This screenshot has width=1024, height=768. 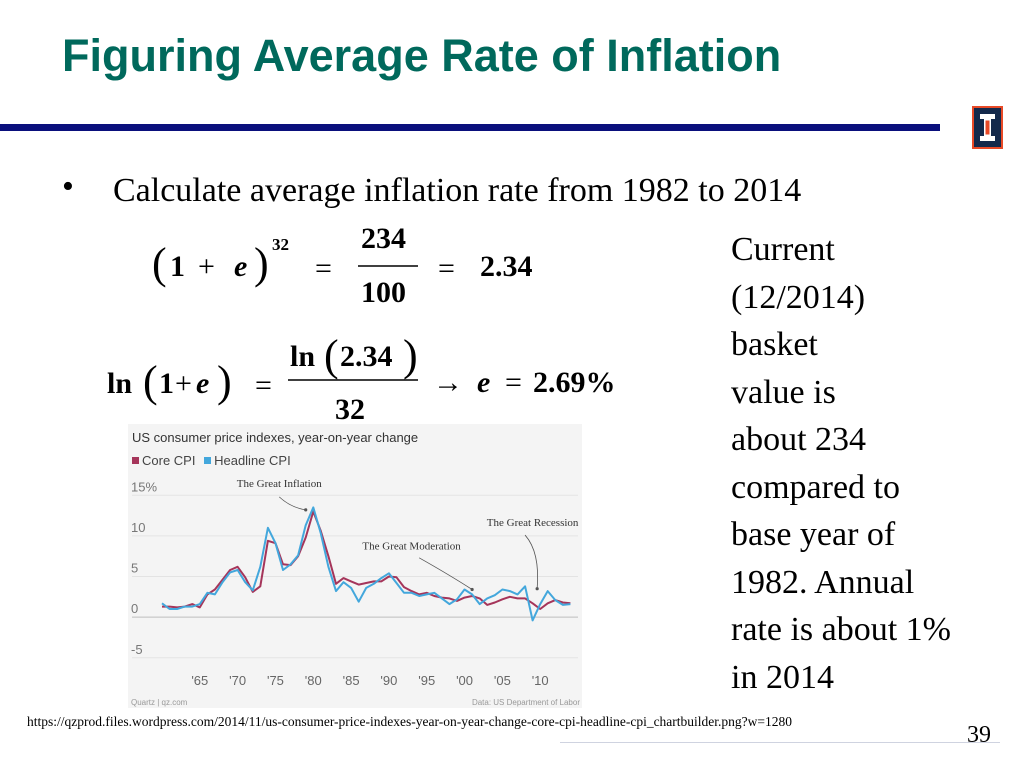 What do you see at coordinates (183, 383) in the screenshot?
I see `formula2-plus: +` at bounding box center [183, 383].